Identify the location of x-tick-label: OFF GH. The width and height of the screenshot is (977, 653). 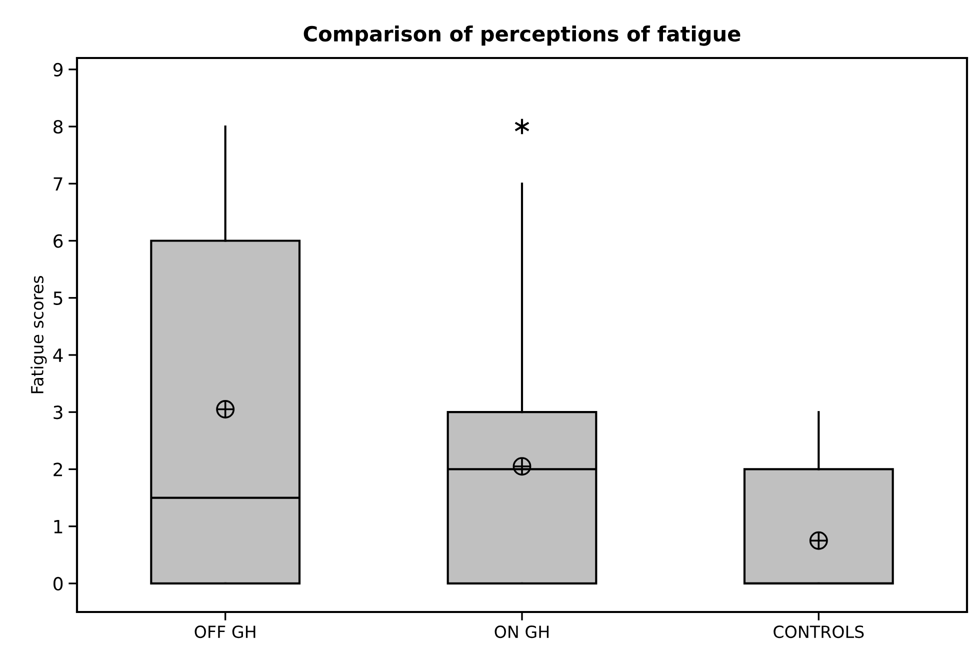
(225, 631).